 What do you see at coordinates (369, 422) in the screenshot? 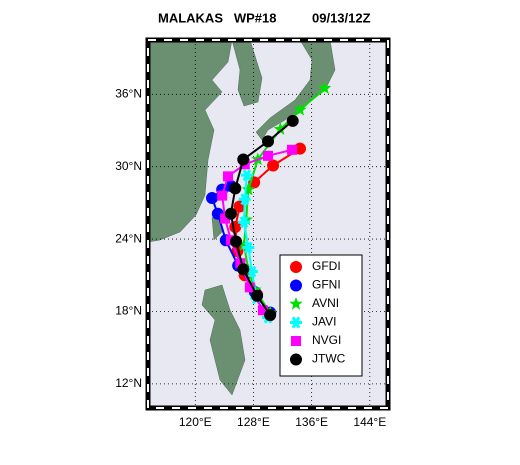
I see `x-tick-label: 144°E` at bounding box center [369, 422].